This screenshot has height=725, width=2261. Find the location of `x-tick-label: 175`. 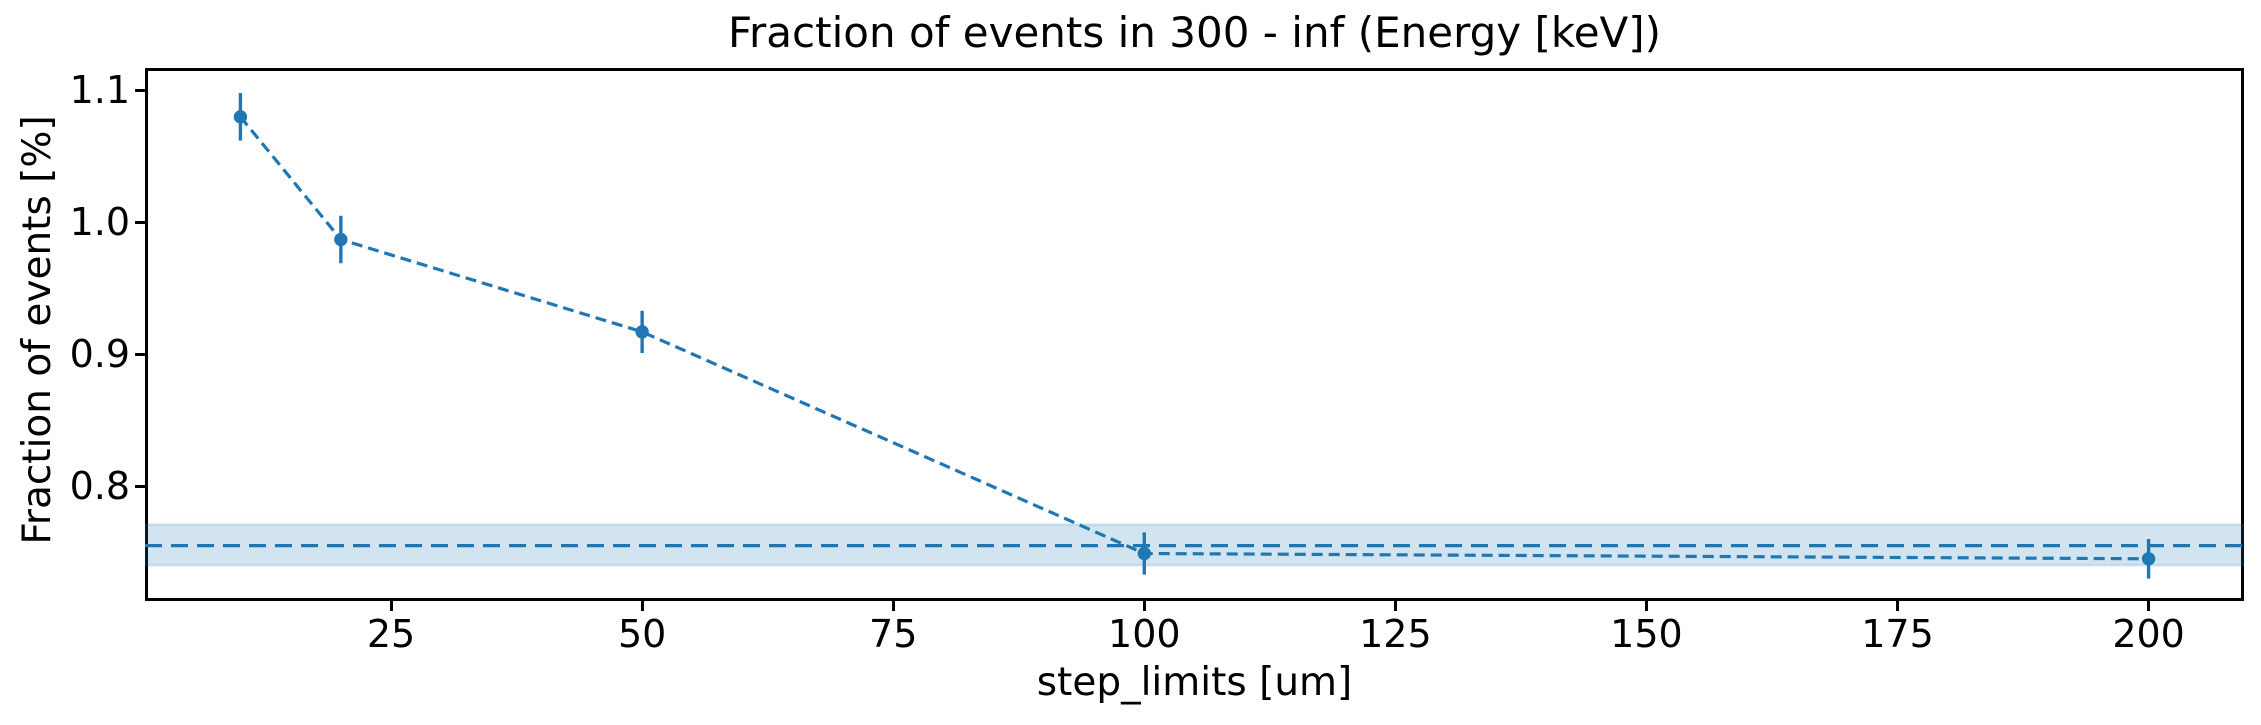

x-tick-label: 175 is located at coordinates (1897, 634).